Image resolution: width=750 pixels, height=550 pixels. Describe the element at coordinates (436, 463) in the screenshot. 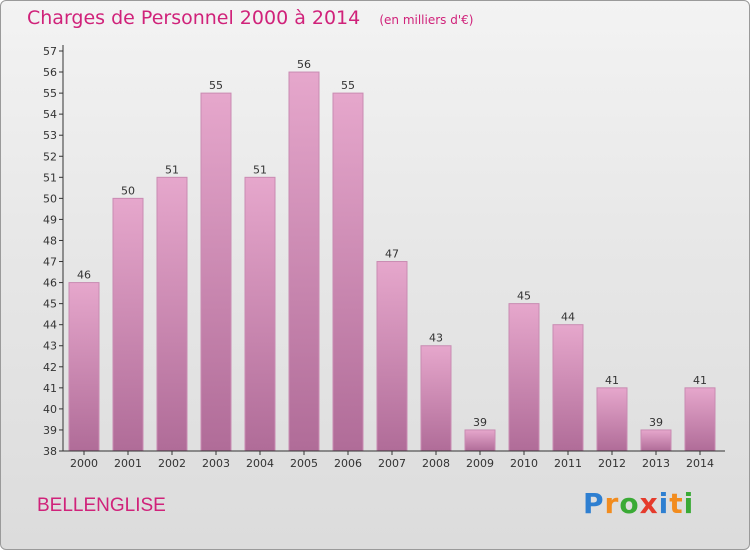

I see `x-tick-label: 2008` at that location.